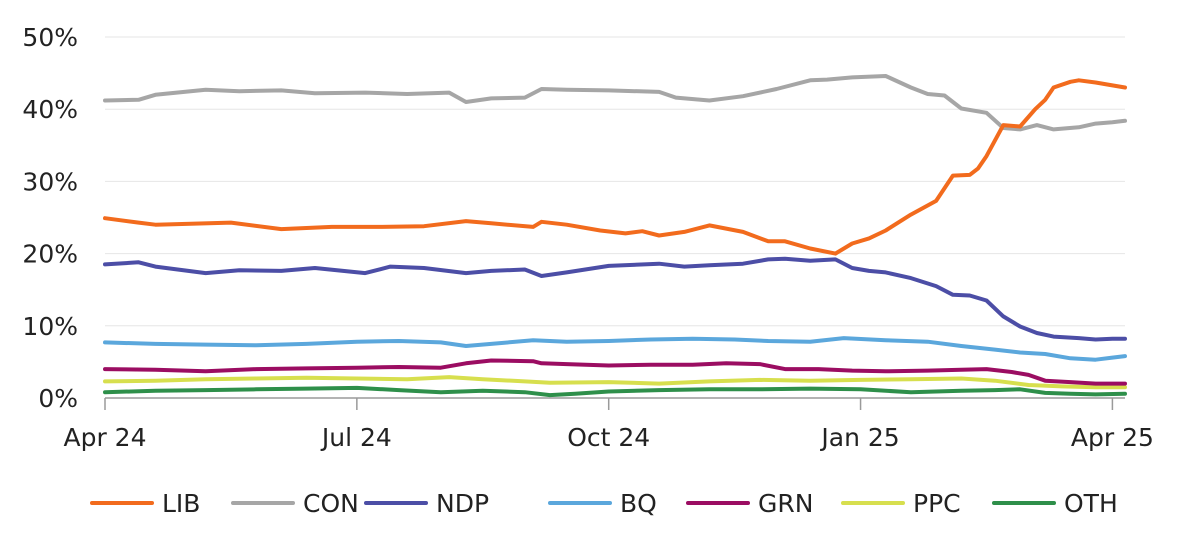  I want to click on x-axis, so click(614, 403).